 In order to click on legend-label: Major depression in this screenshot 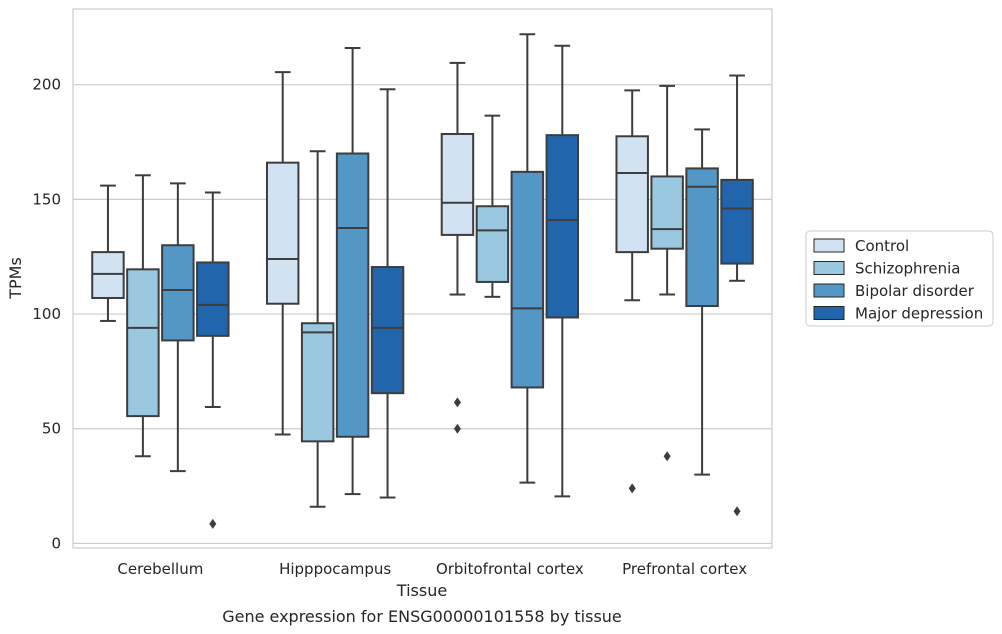, I will do `click(919, 314)`.